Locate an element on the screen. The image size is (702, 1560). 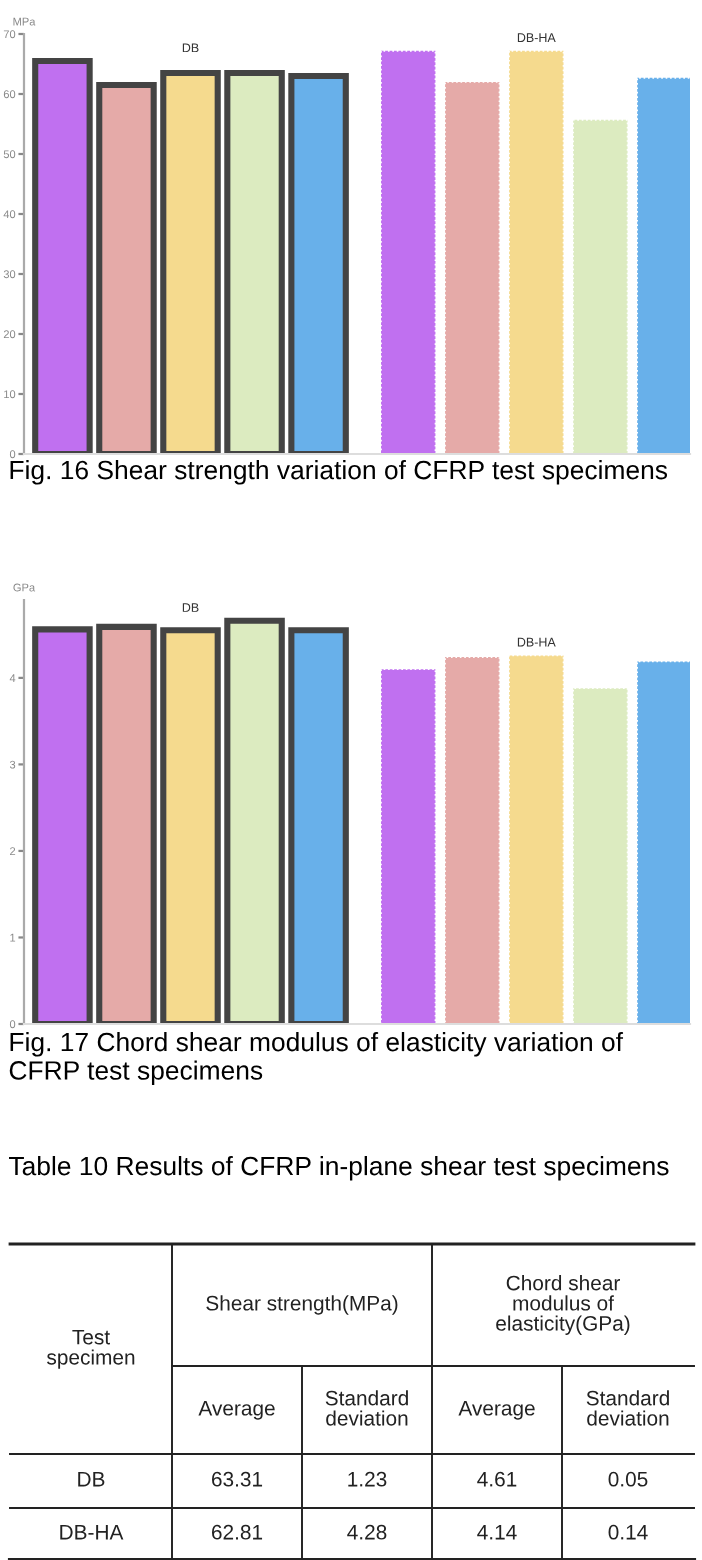
text: 62.81 is located at coordinates (237, 1532).